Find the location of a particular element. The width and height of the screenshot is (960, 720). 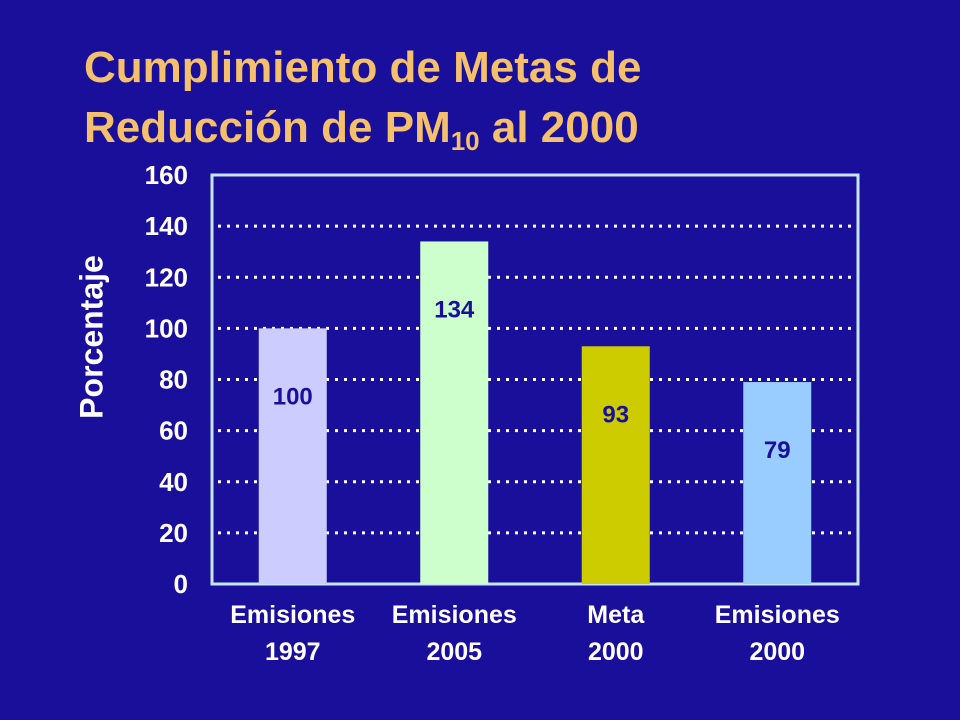

chart-title-prefix: Reducción de PM is located at coordinates (267, 127).